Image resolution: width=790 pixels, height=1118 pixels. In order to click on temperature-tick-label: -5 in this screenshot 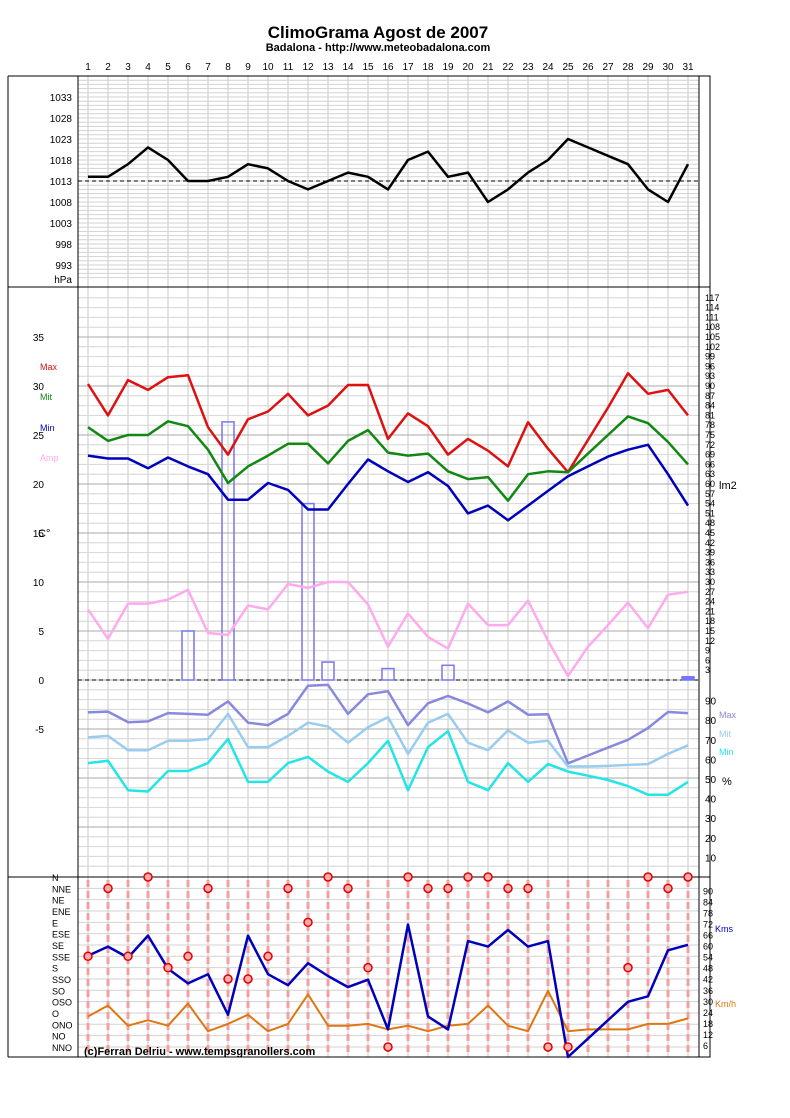, I will do `click(39, 730)`.